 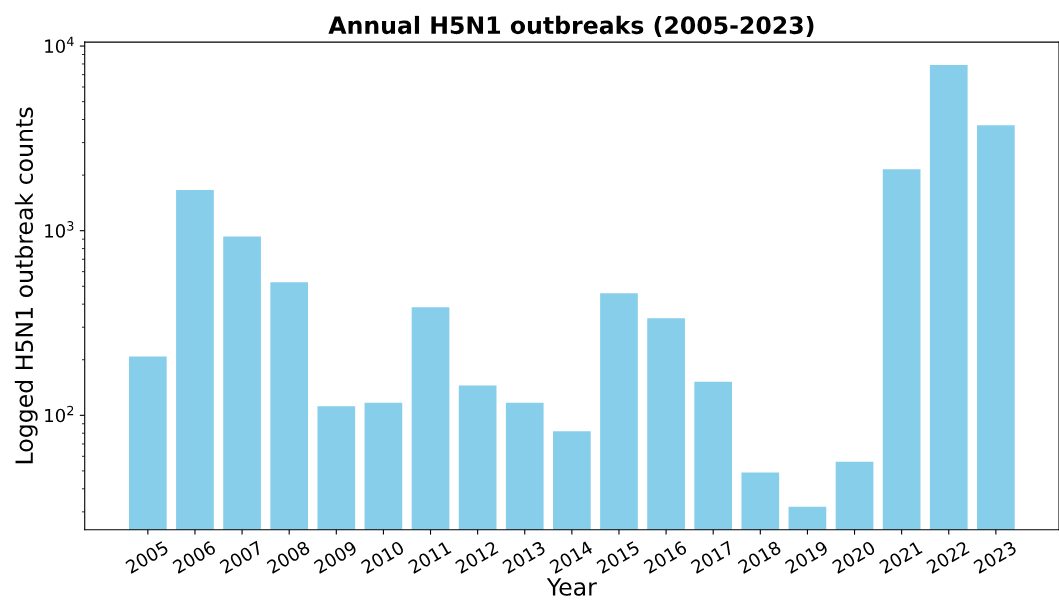 What do you see at coordinates (26, 285) in the screenshot?
I see `y-axis-title: Logged H5N1 outbreak counts` at bounding box center [26, 285].